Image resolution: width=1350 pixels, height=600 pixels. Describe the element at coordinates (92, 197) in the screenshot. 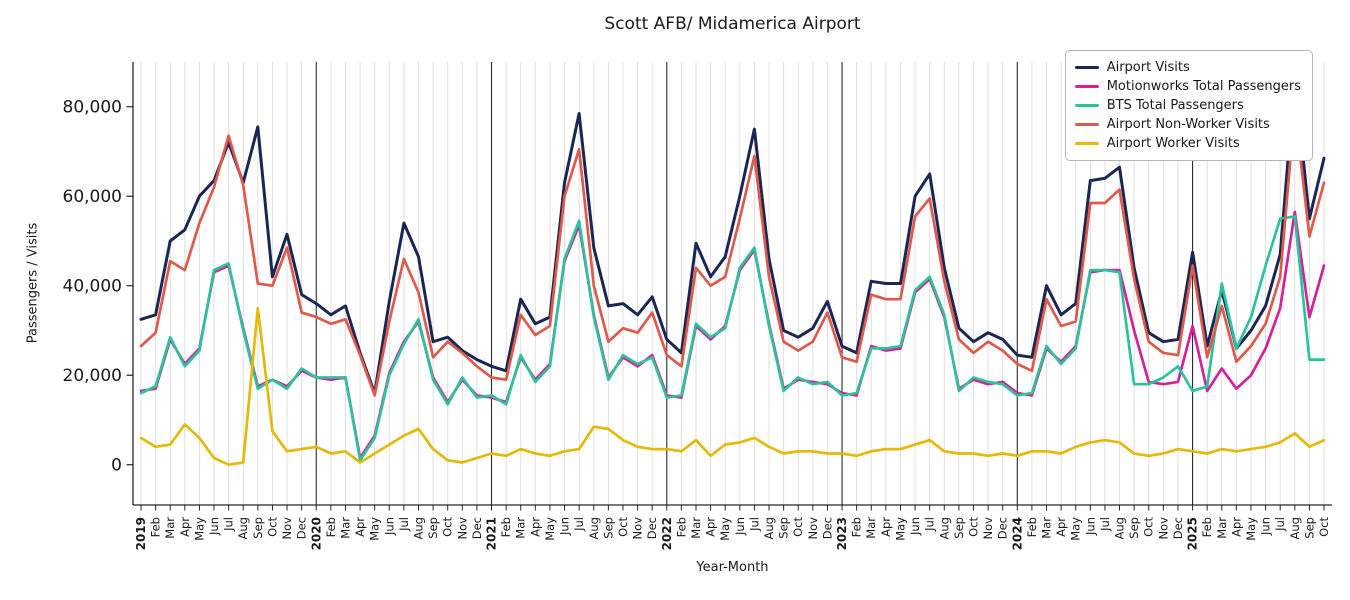

I see `y-tick-label: 60,000` at that location.